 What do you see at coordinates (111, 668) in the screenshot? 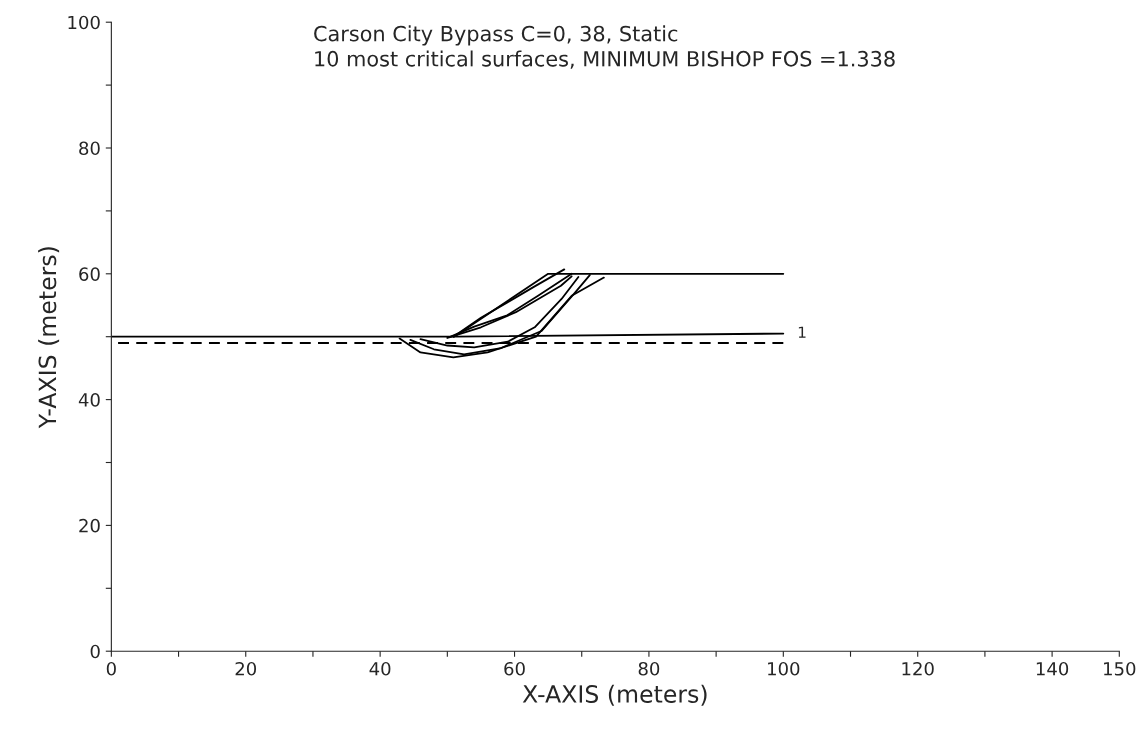
I see `x-tick-label: 0` at bounding box center [111, 668].